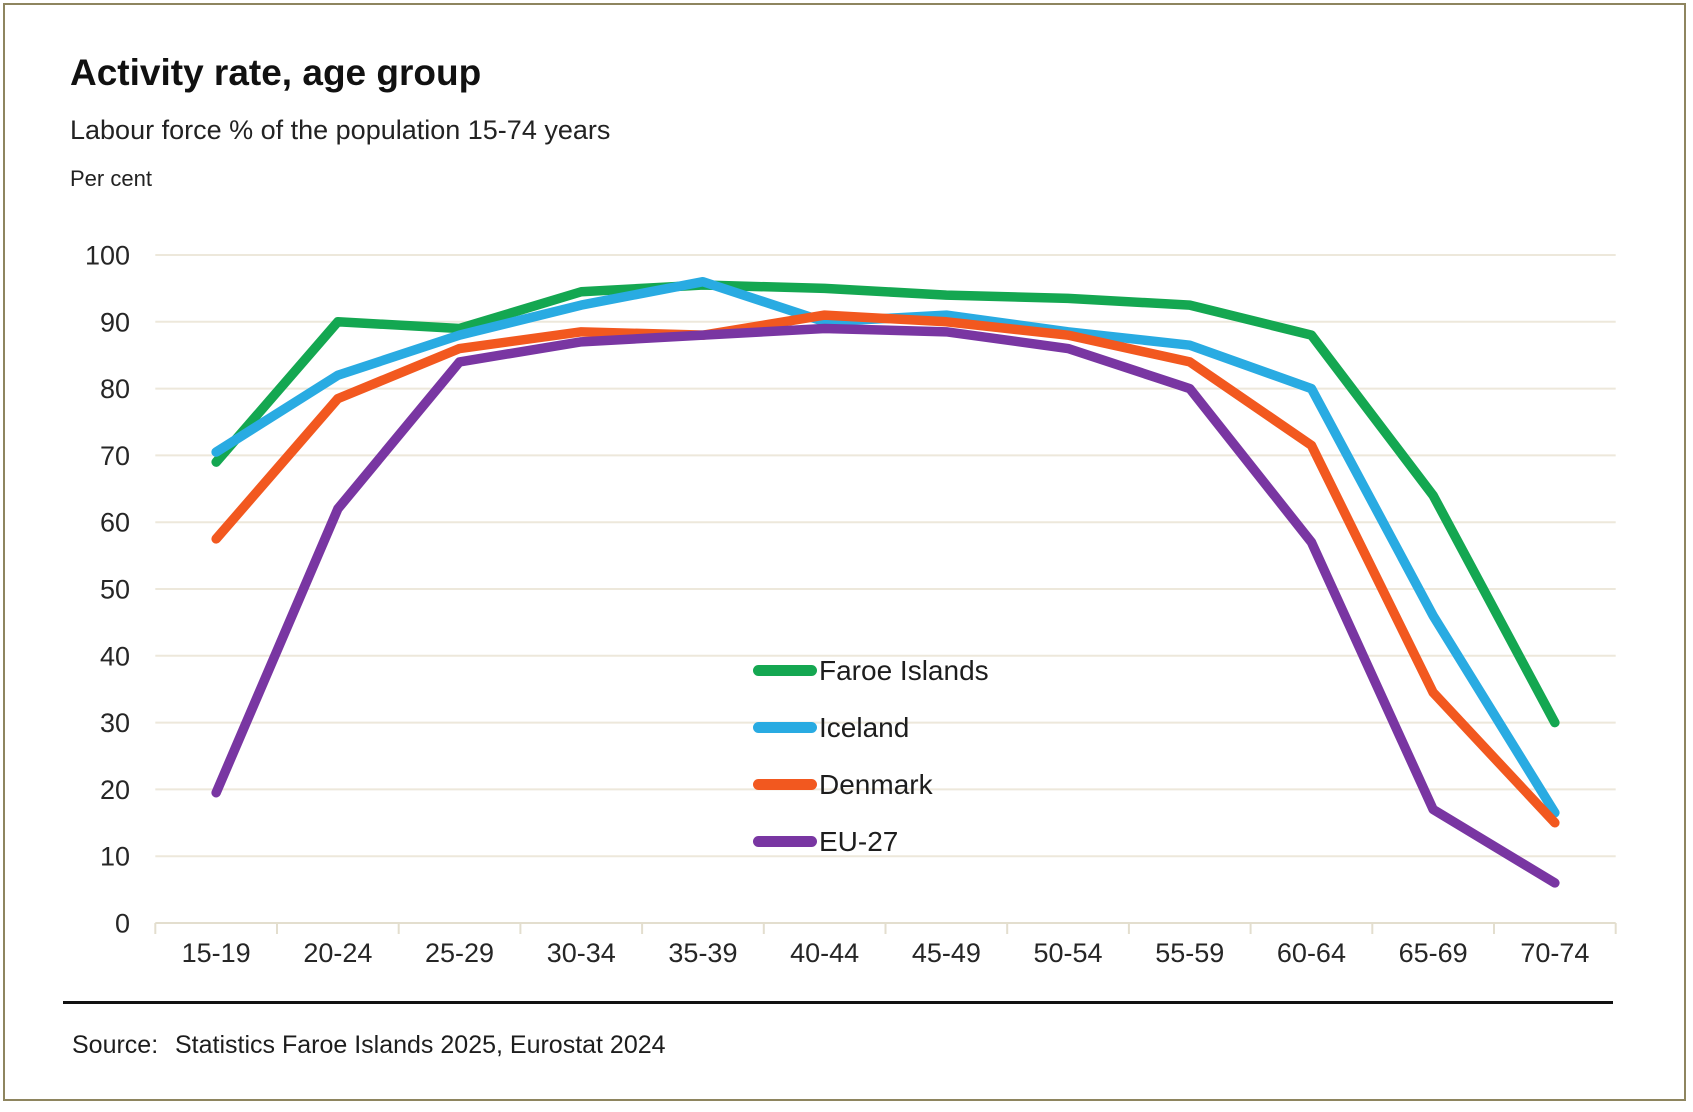 The width and height of the screenshot is (1693, 1112). What do you see at coordinates (1433, 953) in the screenshot?
I see `x-tick-label: 65-69` at bounding box center [1433, 953].